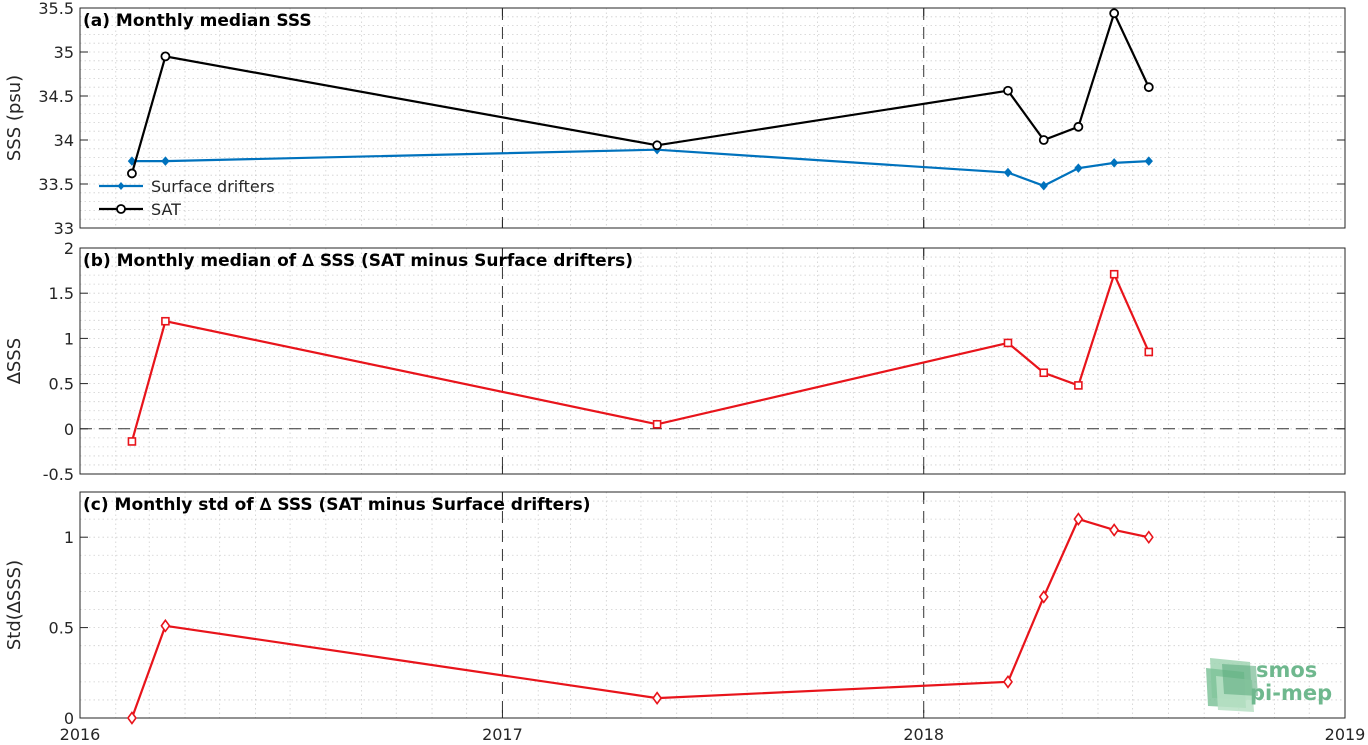 This screenshot has height=745, width=1368. What do you see at coordinates (64, 228) in the screenshot?
I see `y-tick-label: 33` at bounding box center [64, 228].